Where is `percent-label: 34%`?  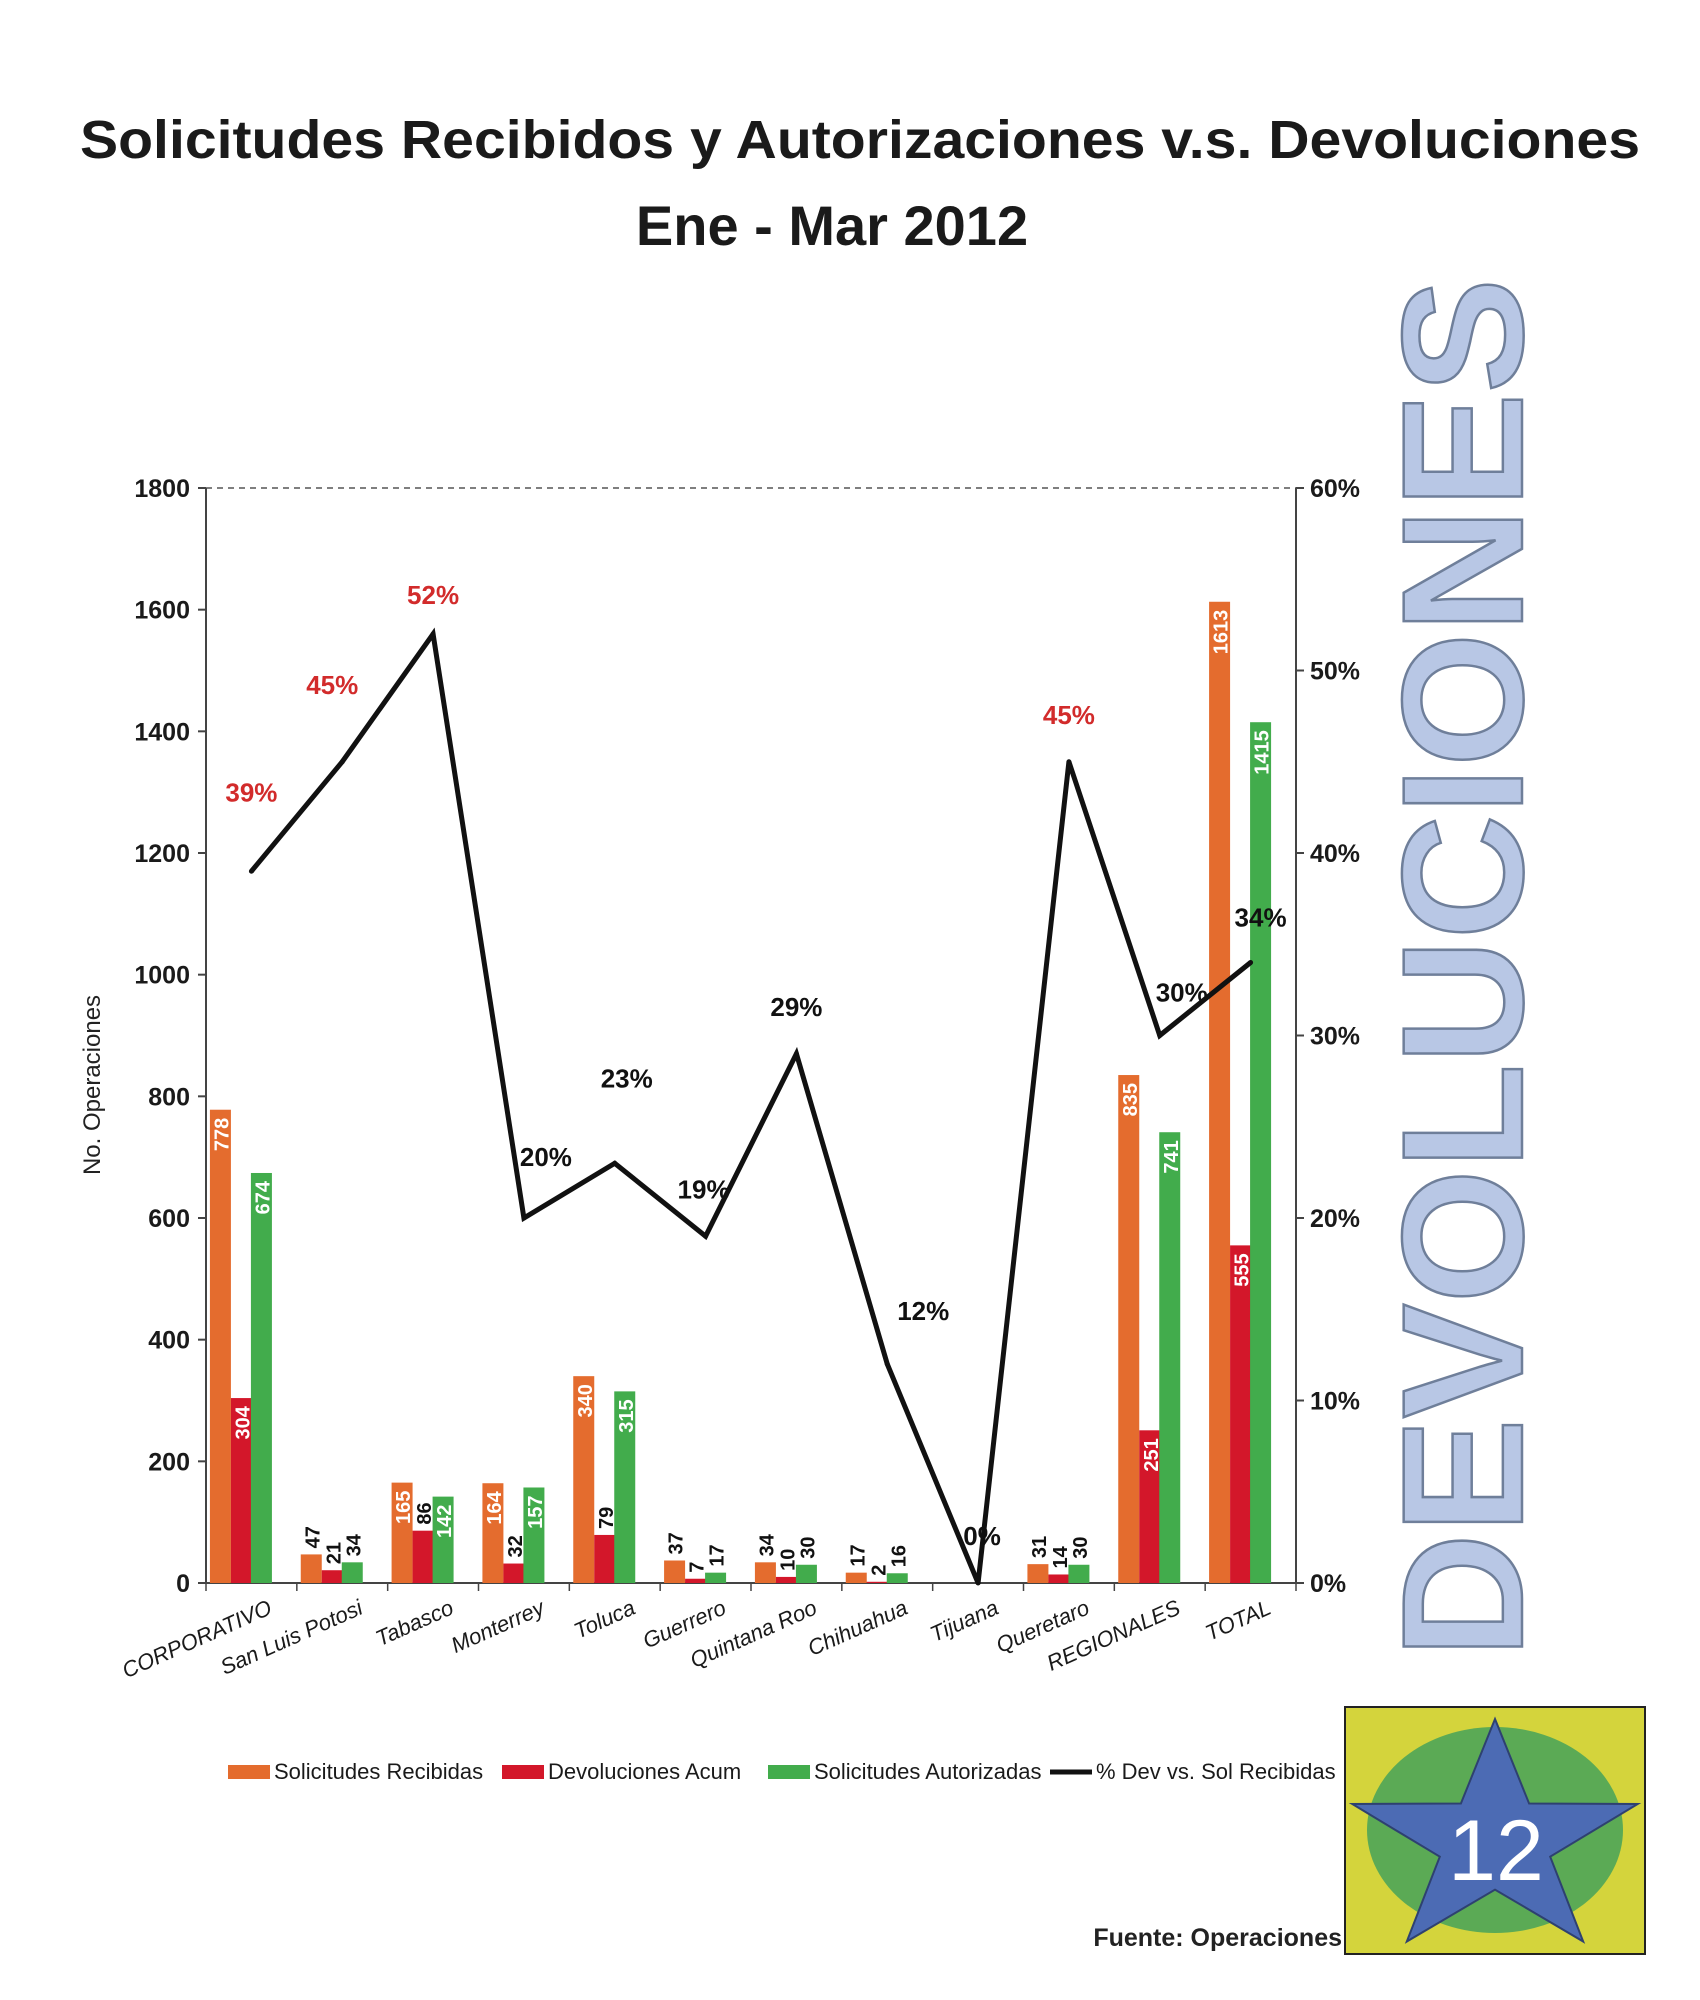
percent-label: 34% is located at coordinates (1261, 918).